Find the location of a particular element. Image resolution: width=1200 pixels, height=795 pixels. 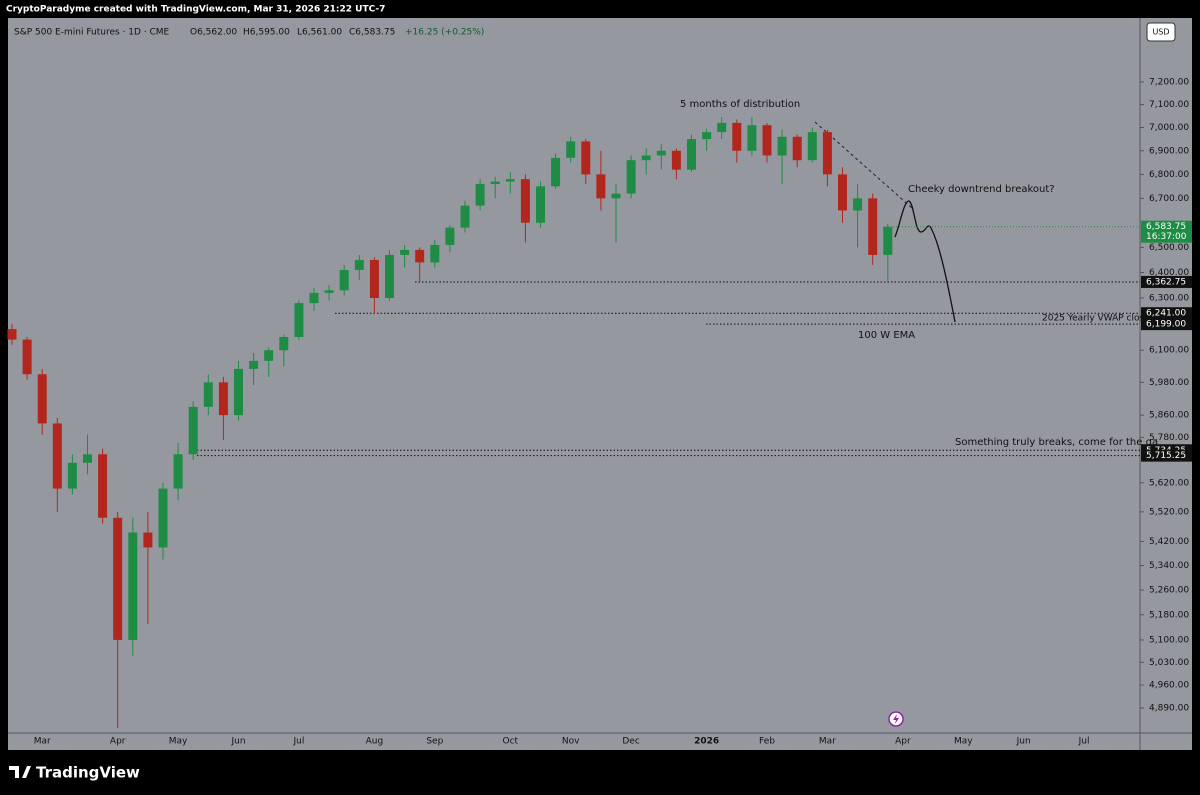

x-tick-label: 2026 is located at coordinates (706, 742).